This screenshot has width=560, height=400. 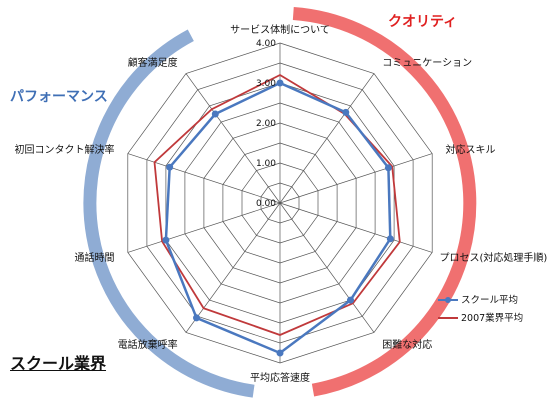 What do you see at coordinates (480, 309) in the screenshot?
I see `legend: スクール平均 2007業界平均` at bounding box center [480, 309].